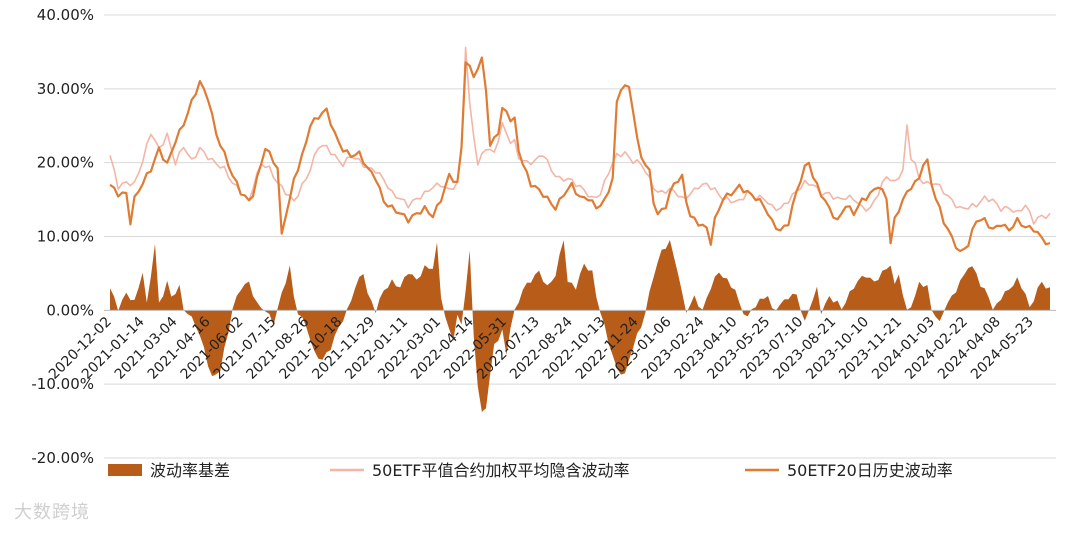 This screenshot has height=536, width=1080. Describe the element at coordinates (52, 512) in the screenshot. I see `watermark-logo: 大数跨境` at that location.